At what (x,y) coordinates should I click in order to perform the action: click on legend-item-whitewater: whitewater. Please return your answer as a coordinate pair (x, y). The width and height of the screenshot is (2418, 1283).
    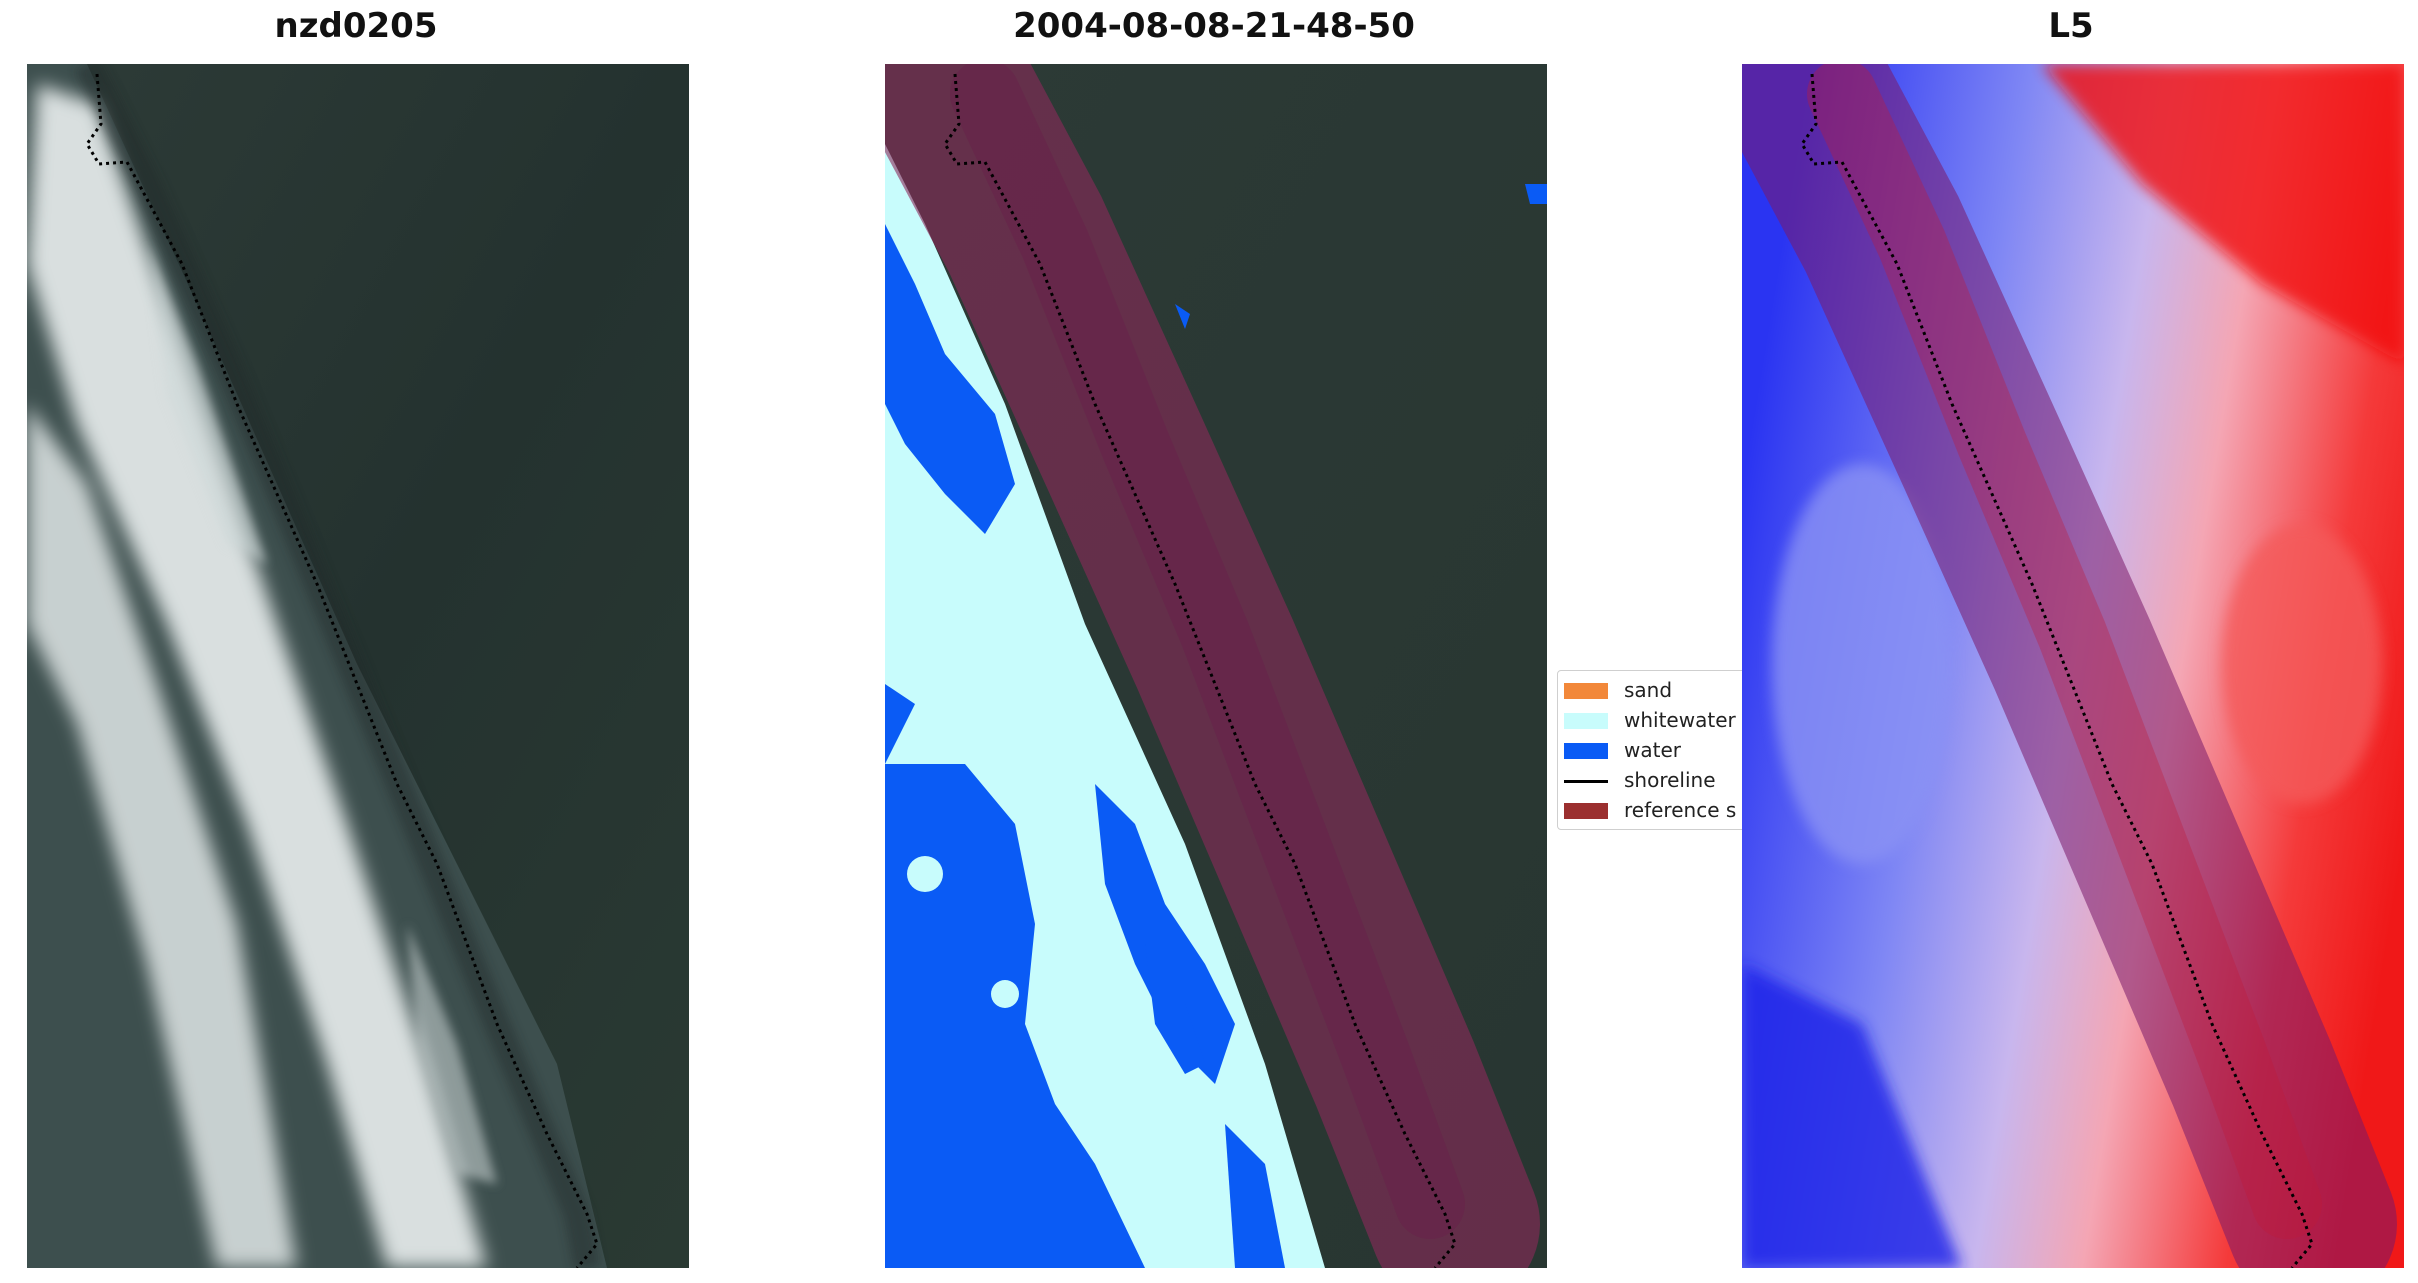
    Looking at the image, I should click on (1653, 720).